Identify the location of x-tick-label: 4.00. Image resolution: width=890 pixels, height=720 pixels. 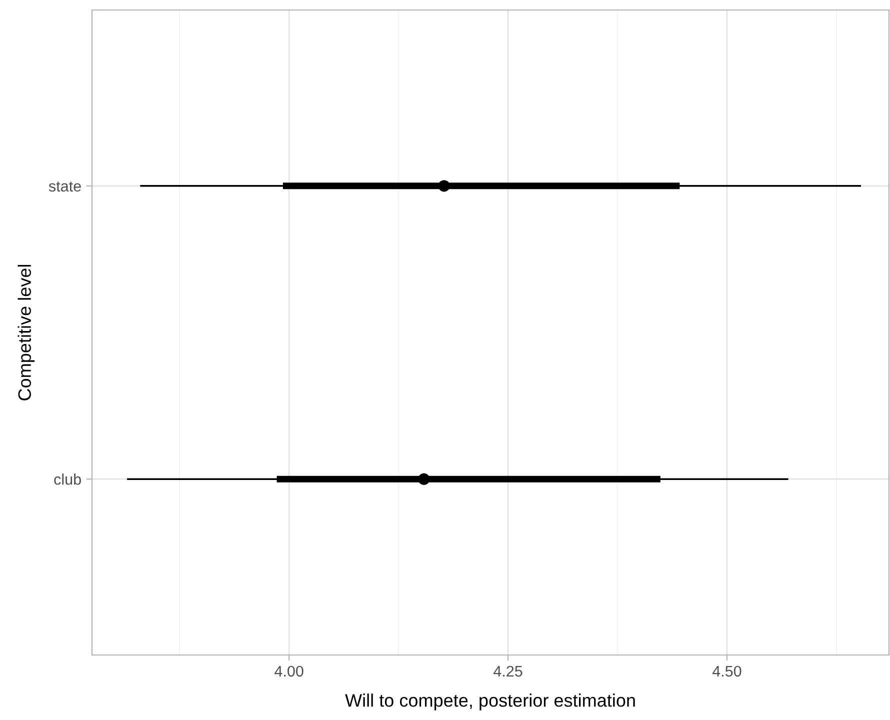
(289, 671).